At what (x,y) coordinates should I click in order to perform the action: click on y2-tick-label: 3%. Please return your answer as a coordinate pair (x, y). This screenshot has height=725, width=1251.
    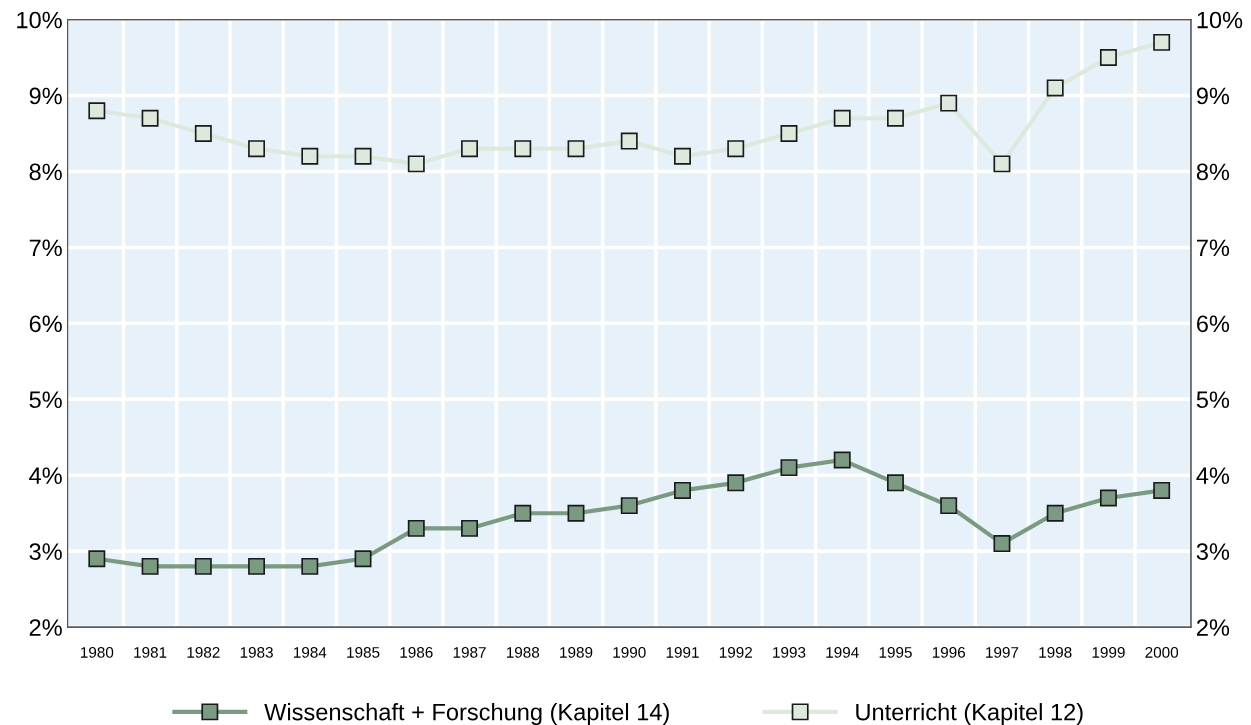
    Looking at the image, I should click on (1213, 551).